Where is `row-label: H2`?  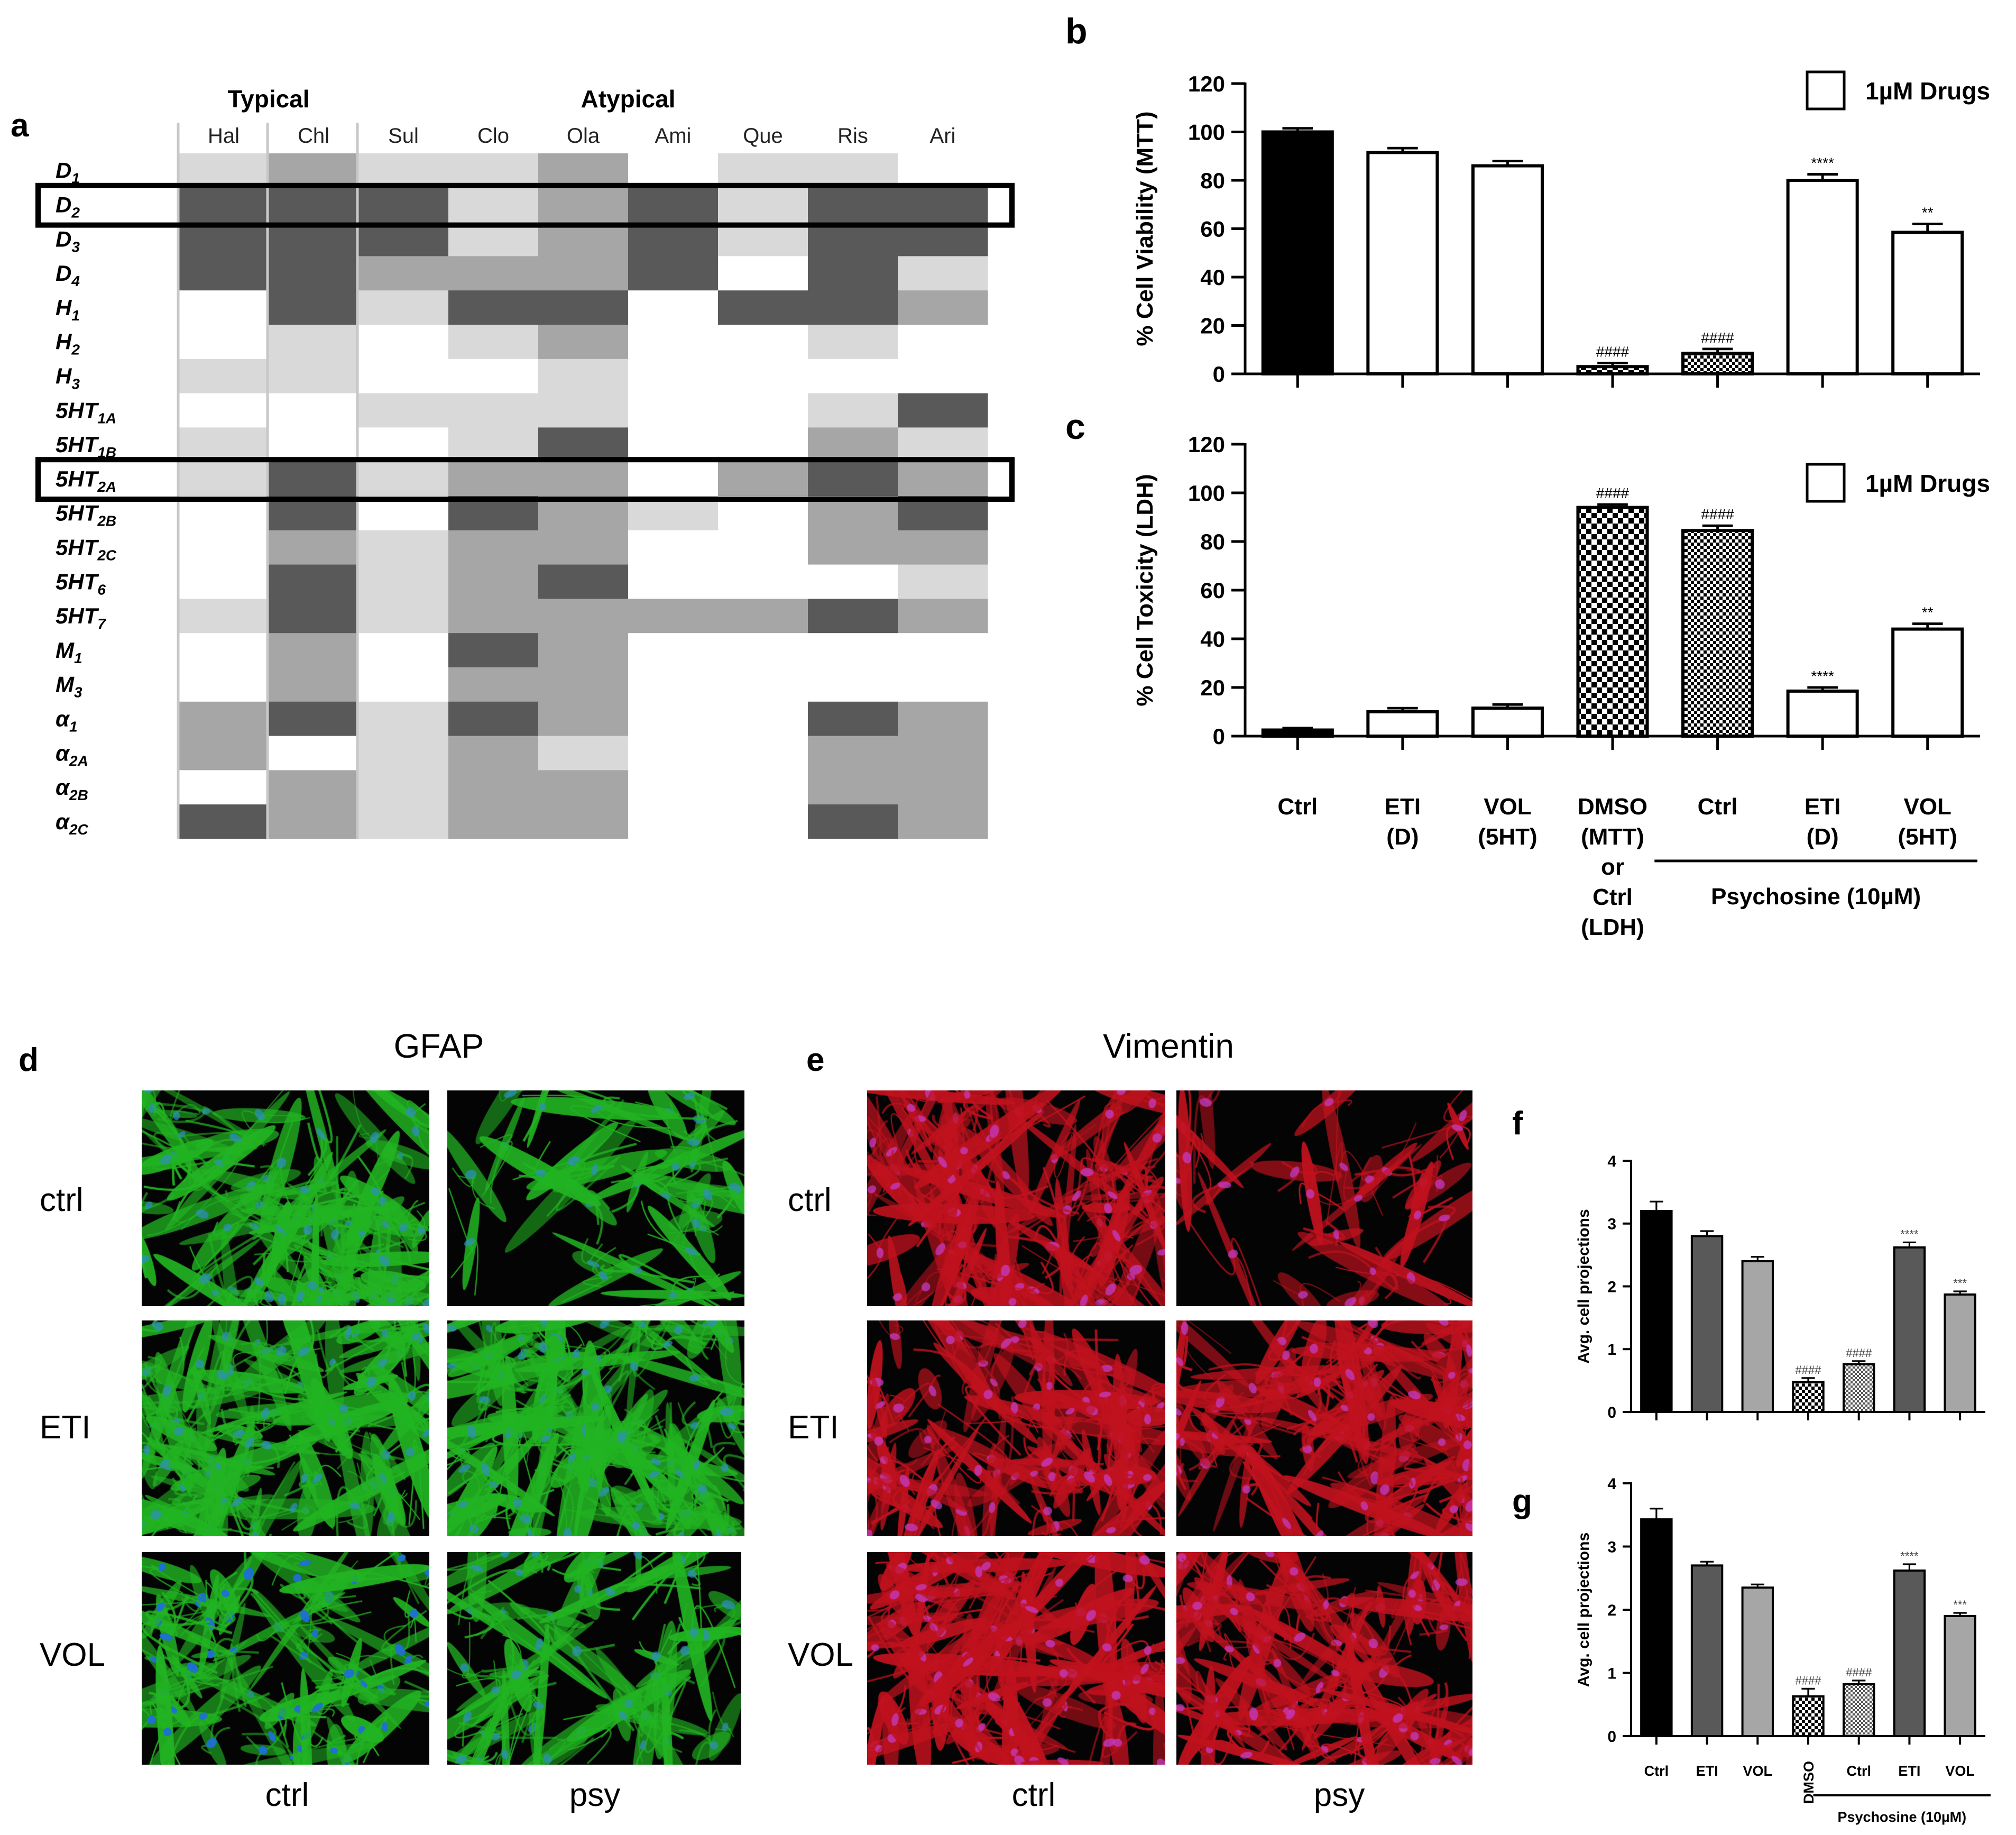 row-label: H2 is located at coordinates (68, 343).